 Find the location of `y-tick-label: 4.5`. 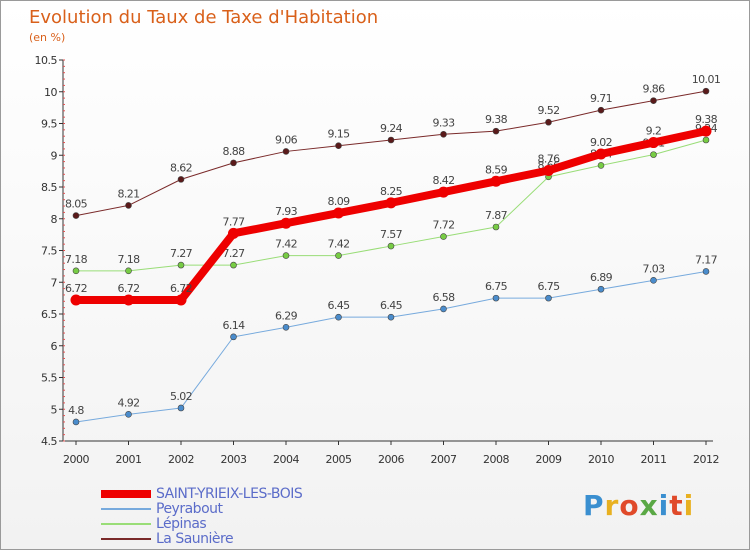

y-tick-label: 4.5 is located at coordinates (49, 441).